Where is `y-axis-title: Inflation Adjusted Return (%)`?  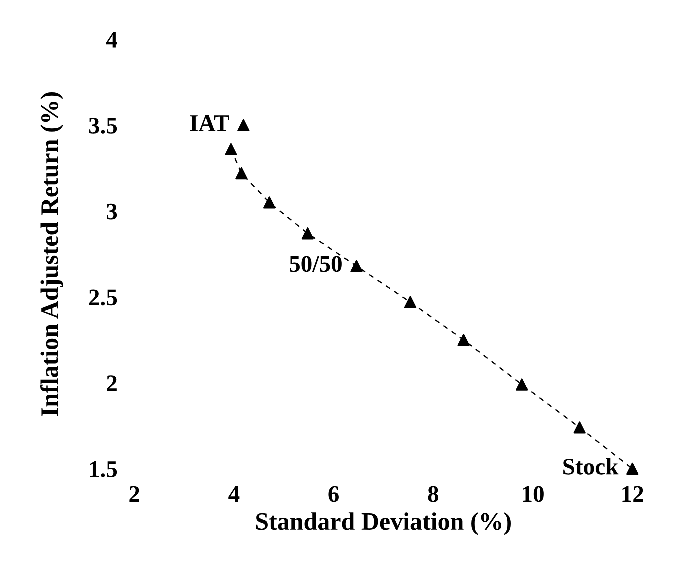
y-axis-title: Inflation Adjusted Return (%) is located at coordinates (52, 254).